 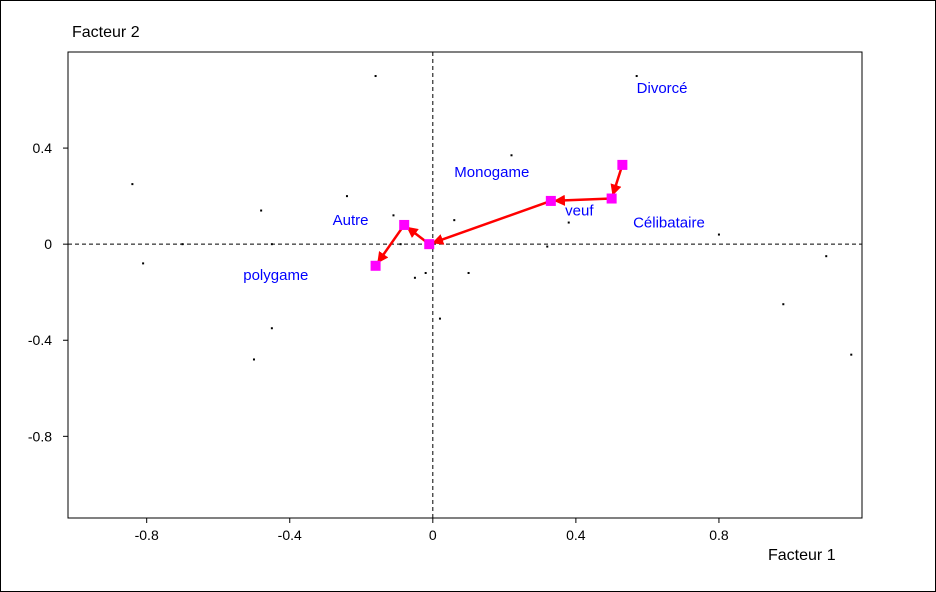 What do you see at coordinates (147, 535) in the screenshot?
I see `x-tick-label: -0.8` at bounding box center [147, 535].